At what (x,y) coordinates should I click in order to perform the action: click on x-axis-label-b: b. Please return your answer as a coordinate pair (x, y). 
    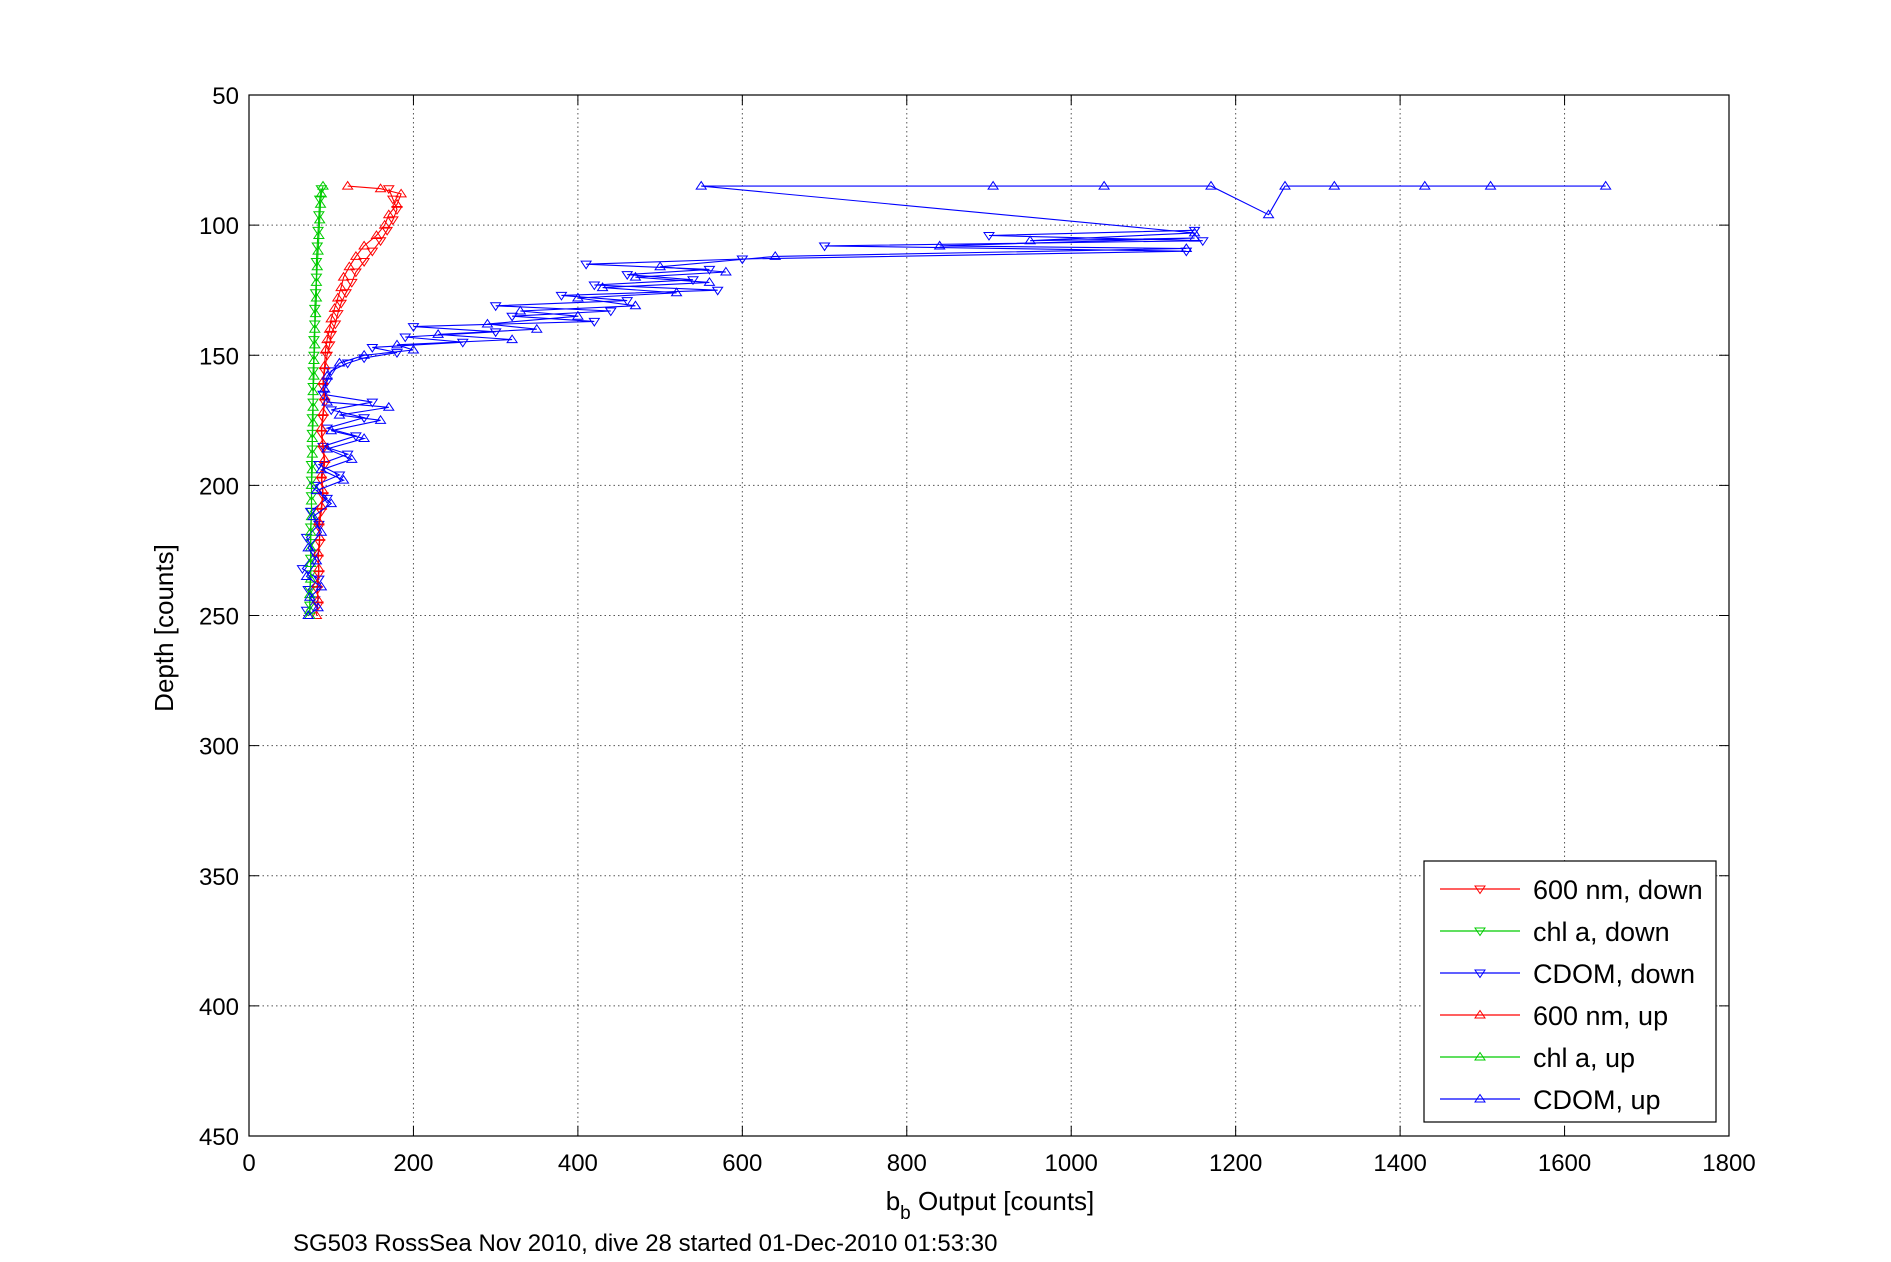
    Looking at the image, I should click on (893, 1201).